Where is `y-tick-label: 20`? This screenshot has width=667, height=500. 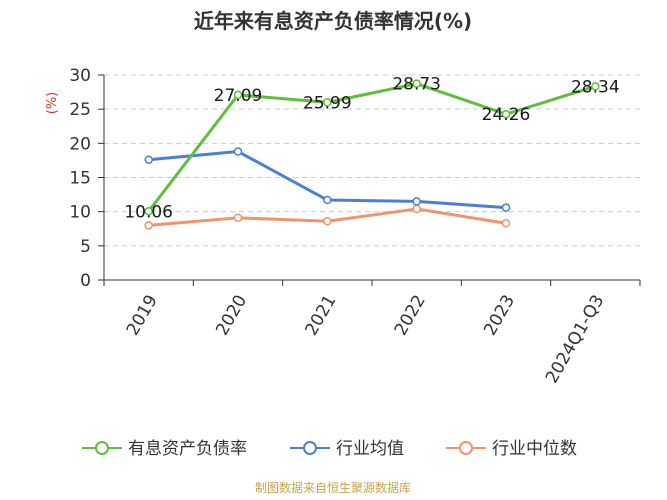
y-tick-label: 20 is located at coordinates (80, 144).